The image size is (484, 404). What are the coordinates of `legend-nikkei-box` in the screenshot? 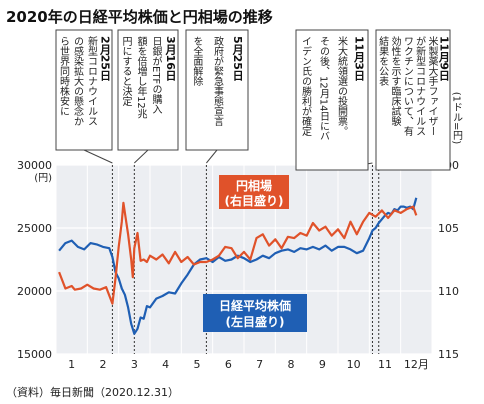 It's located at (255, 313).